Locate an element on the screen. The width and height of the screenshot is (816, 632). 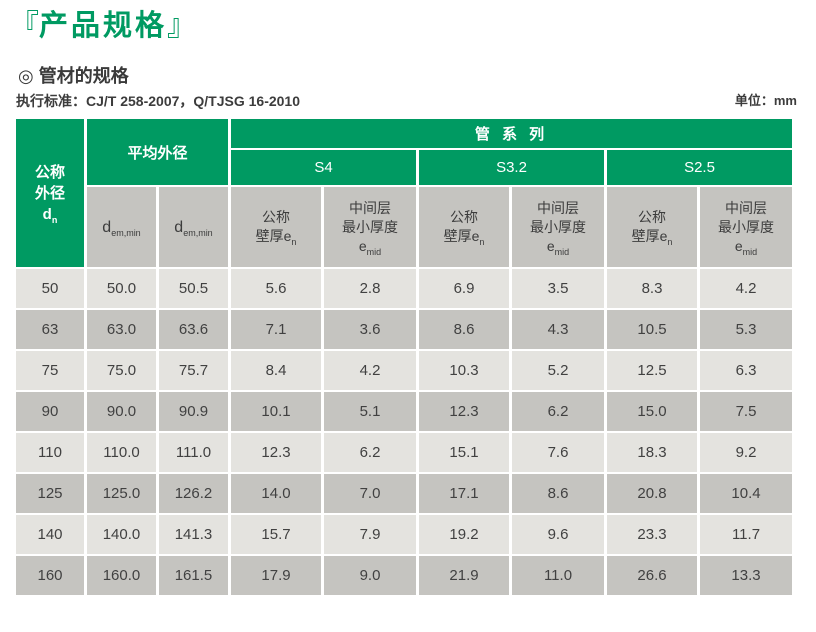
cell-value: 5.2 is located at coordinates (558, 370).